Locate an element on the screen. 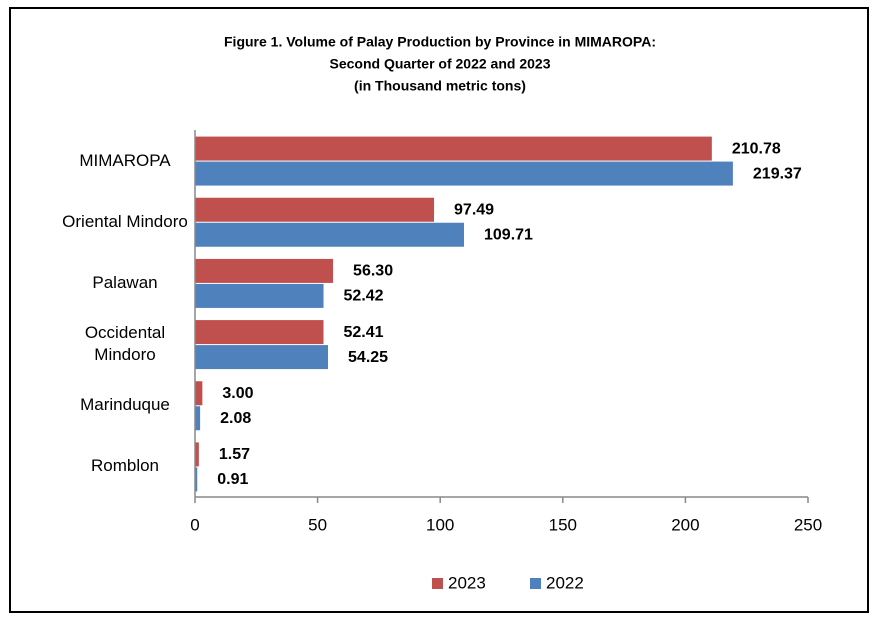 This screenshot has width=878, height=617. x-tick-label: 50 is located at coordinates (317, 524).